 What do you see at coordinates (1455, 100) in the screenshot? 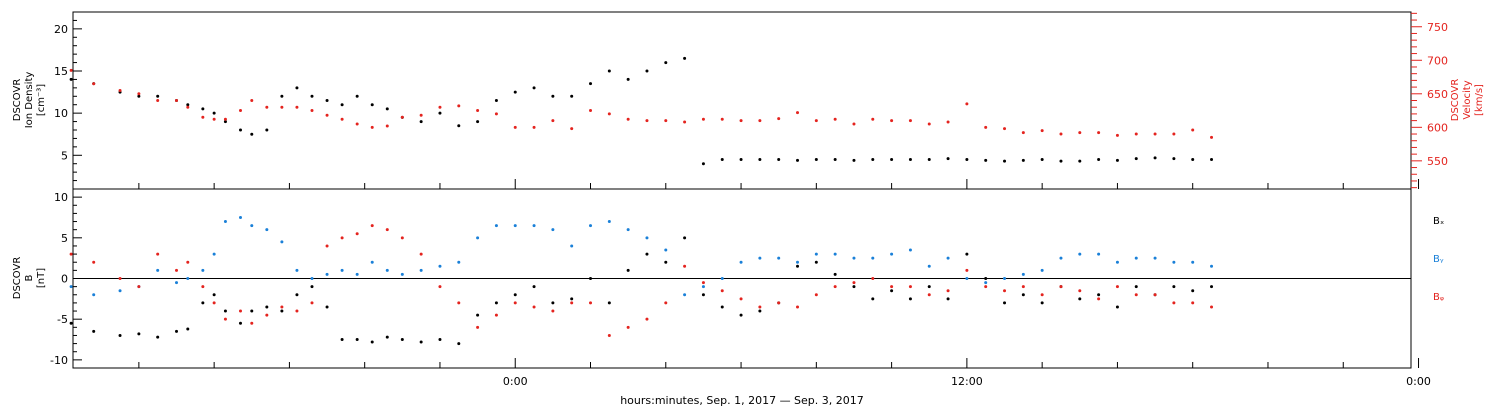
I see `top-right-axis-title-line1: DSCOVR` at bounding box center [1455, 100].